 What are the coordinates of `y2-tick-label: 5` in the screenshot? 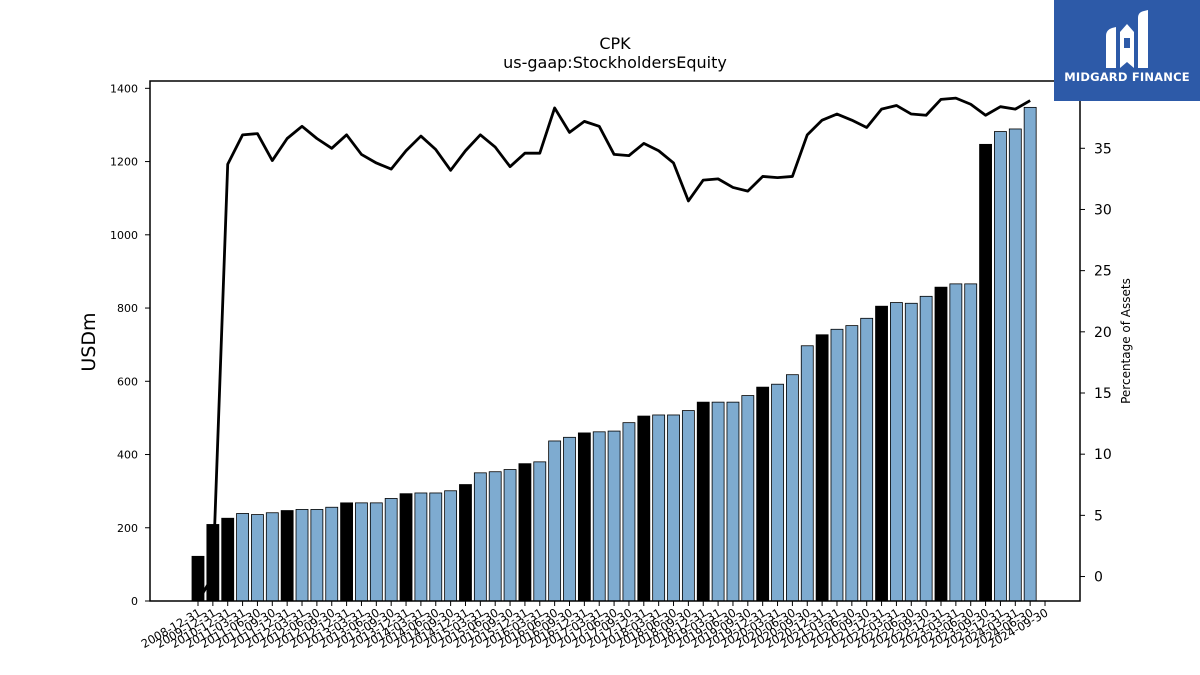 It's located at (1098, 516).